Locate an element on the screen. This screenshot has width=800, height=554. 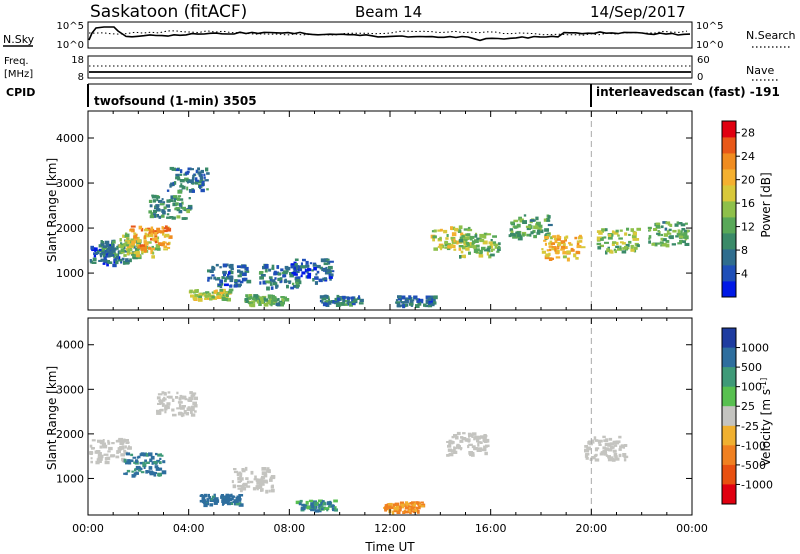
colorbar-swatch is located at coordinates (729, 177).